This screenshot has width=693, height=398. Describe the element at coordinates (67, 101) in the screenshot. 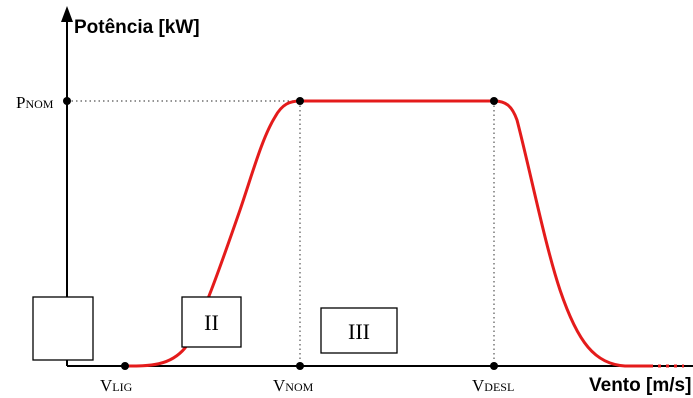

I see `pnom-axis-point` at that location.